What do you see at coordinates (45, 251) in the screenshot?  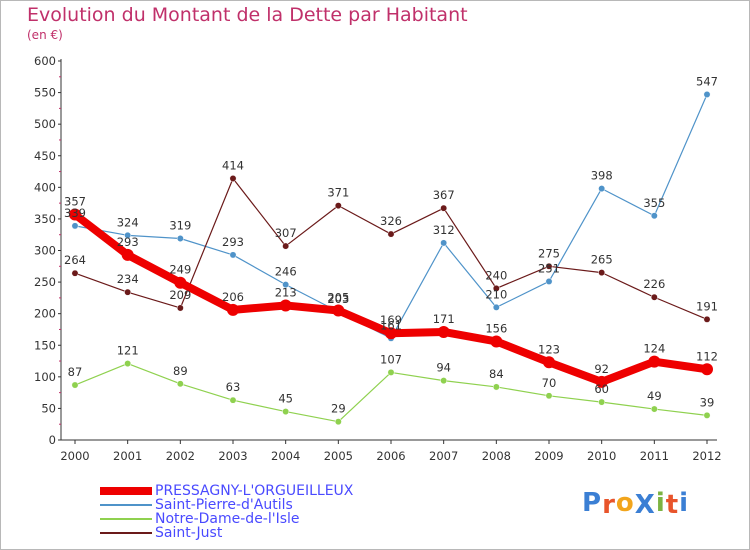 I see `y-tick-label: 300` at bounding box center [45, 251].